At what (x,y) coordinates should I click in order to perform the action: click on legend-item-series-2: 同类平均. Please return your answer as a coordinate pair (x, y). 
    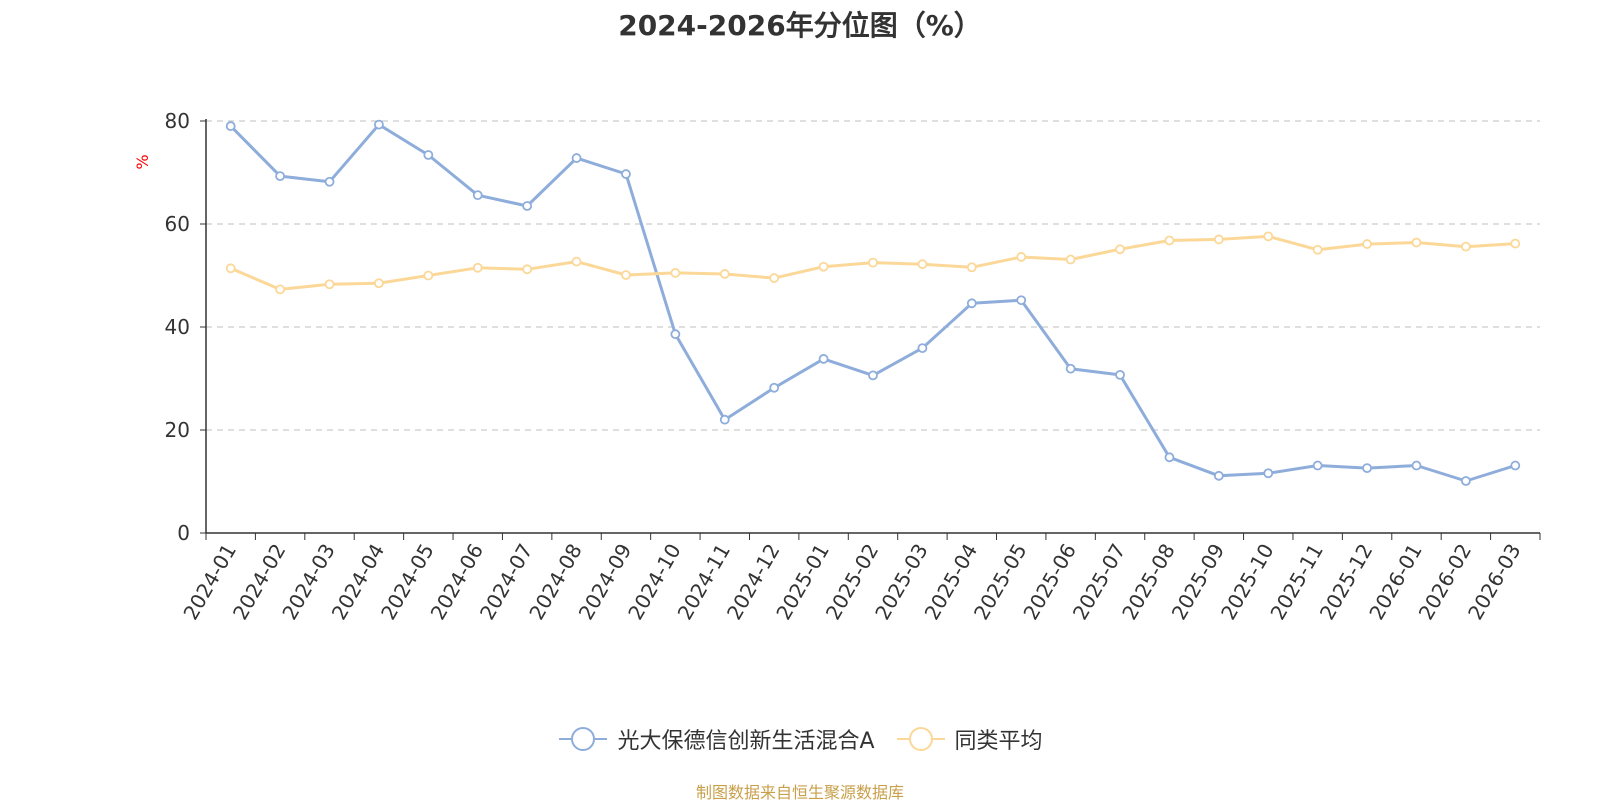
    Looking at the image, I should click on (969, 739).